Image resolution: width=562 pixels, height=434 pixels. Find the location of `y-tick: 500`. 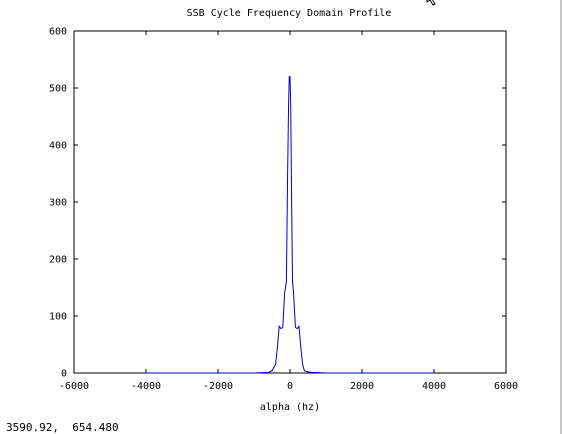

y-tick: 500 is located at coordinates (277, 89).